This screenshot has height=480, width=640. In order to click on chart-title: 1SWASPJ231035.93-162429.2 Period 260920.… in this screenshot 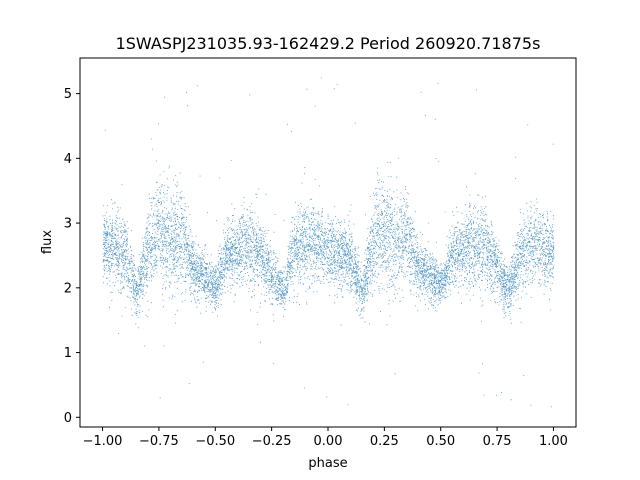, I will do `click(328, 43)`.